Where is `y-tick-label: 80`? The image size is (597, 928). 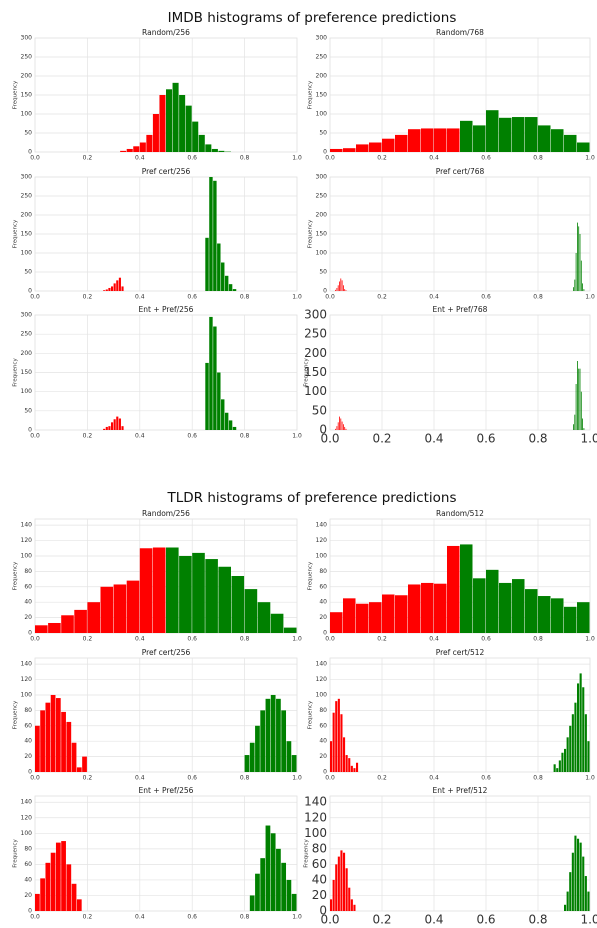
y-tick-label: 80 is located at coordinates (323, 710).